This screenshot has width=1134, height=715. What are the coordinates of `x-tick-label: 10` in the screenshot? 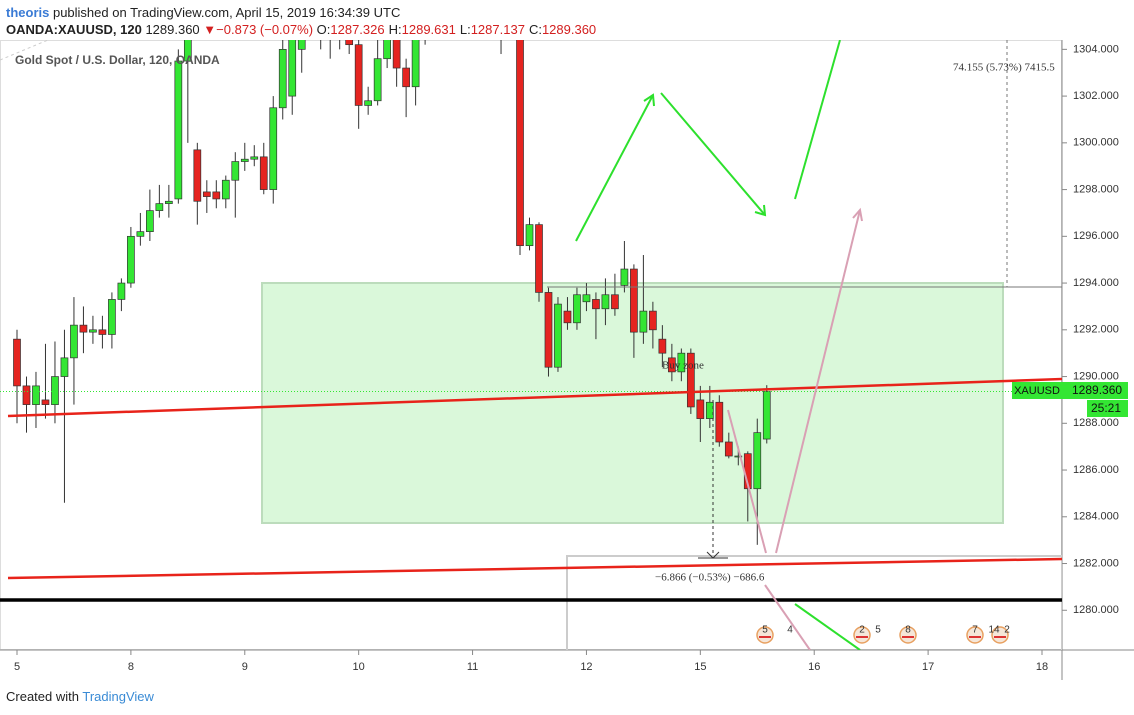 It's located at (359, 667).